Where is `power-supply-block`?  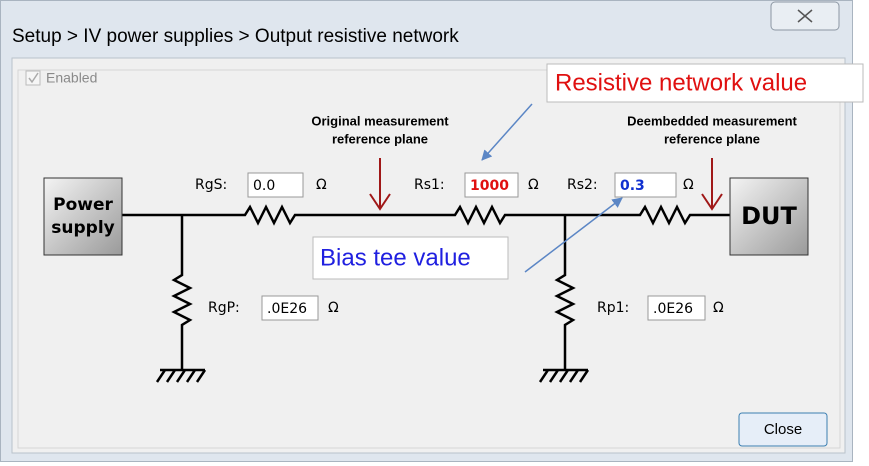 power-supply-block is located at coordinates (83, 216).